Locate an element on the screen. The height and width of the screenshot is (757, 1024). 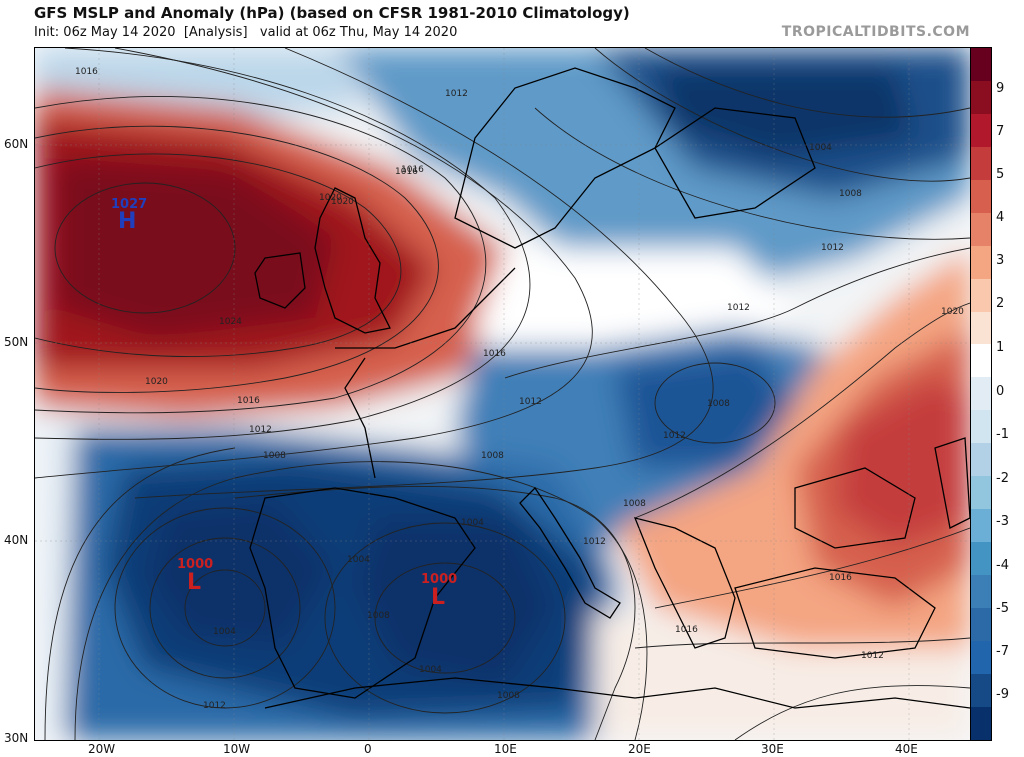
colorbar-label: -2 is located at coordinates (1002, 478).